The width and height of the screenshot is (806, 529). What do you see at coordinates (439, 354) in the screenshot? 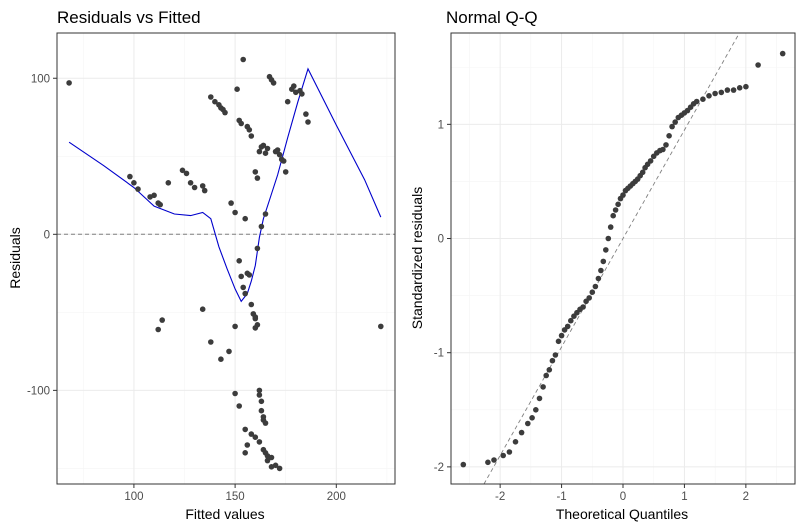
I see `y-tick-label: -1` at bounding box center [439, 354].